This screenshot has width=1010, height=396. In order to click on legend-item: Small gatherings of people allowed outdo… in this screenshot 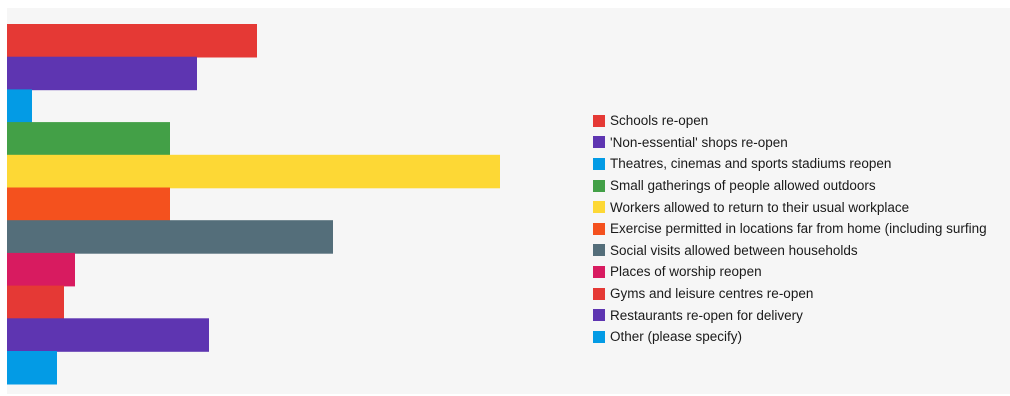, I will do `click(790, 186)`.